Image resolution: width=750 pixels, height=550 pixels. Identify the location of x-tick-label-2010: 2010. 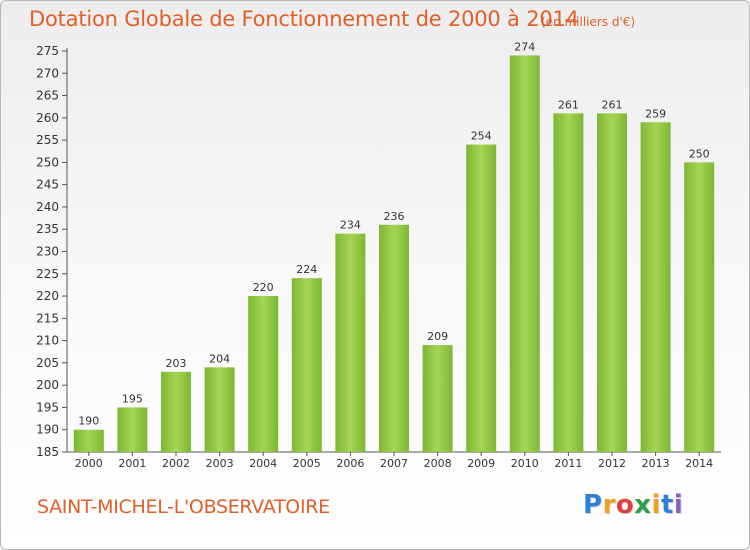
(525, 463).